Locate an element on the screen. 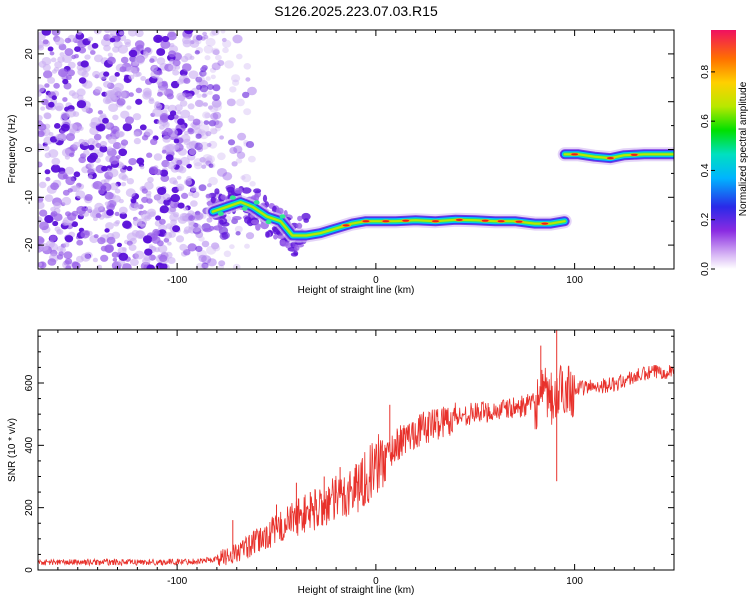 Image resolution: width=750 pixels, height=600 pixels. y-tick-label: 200 is located at coordinates (29, 507).